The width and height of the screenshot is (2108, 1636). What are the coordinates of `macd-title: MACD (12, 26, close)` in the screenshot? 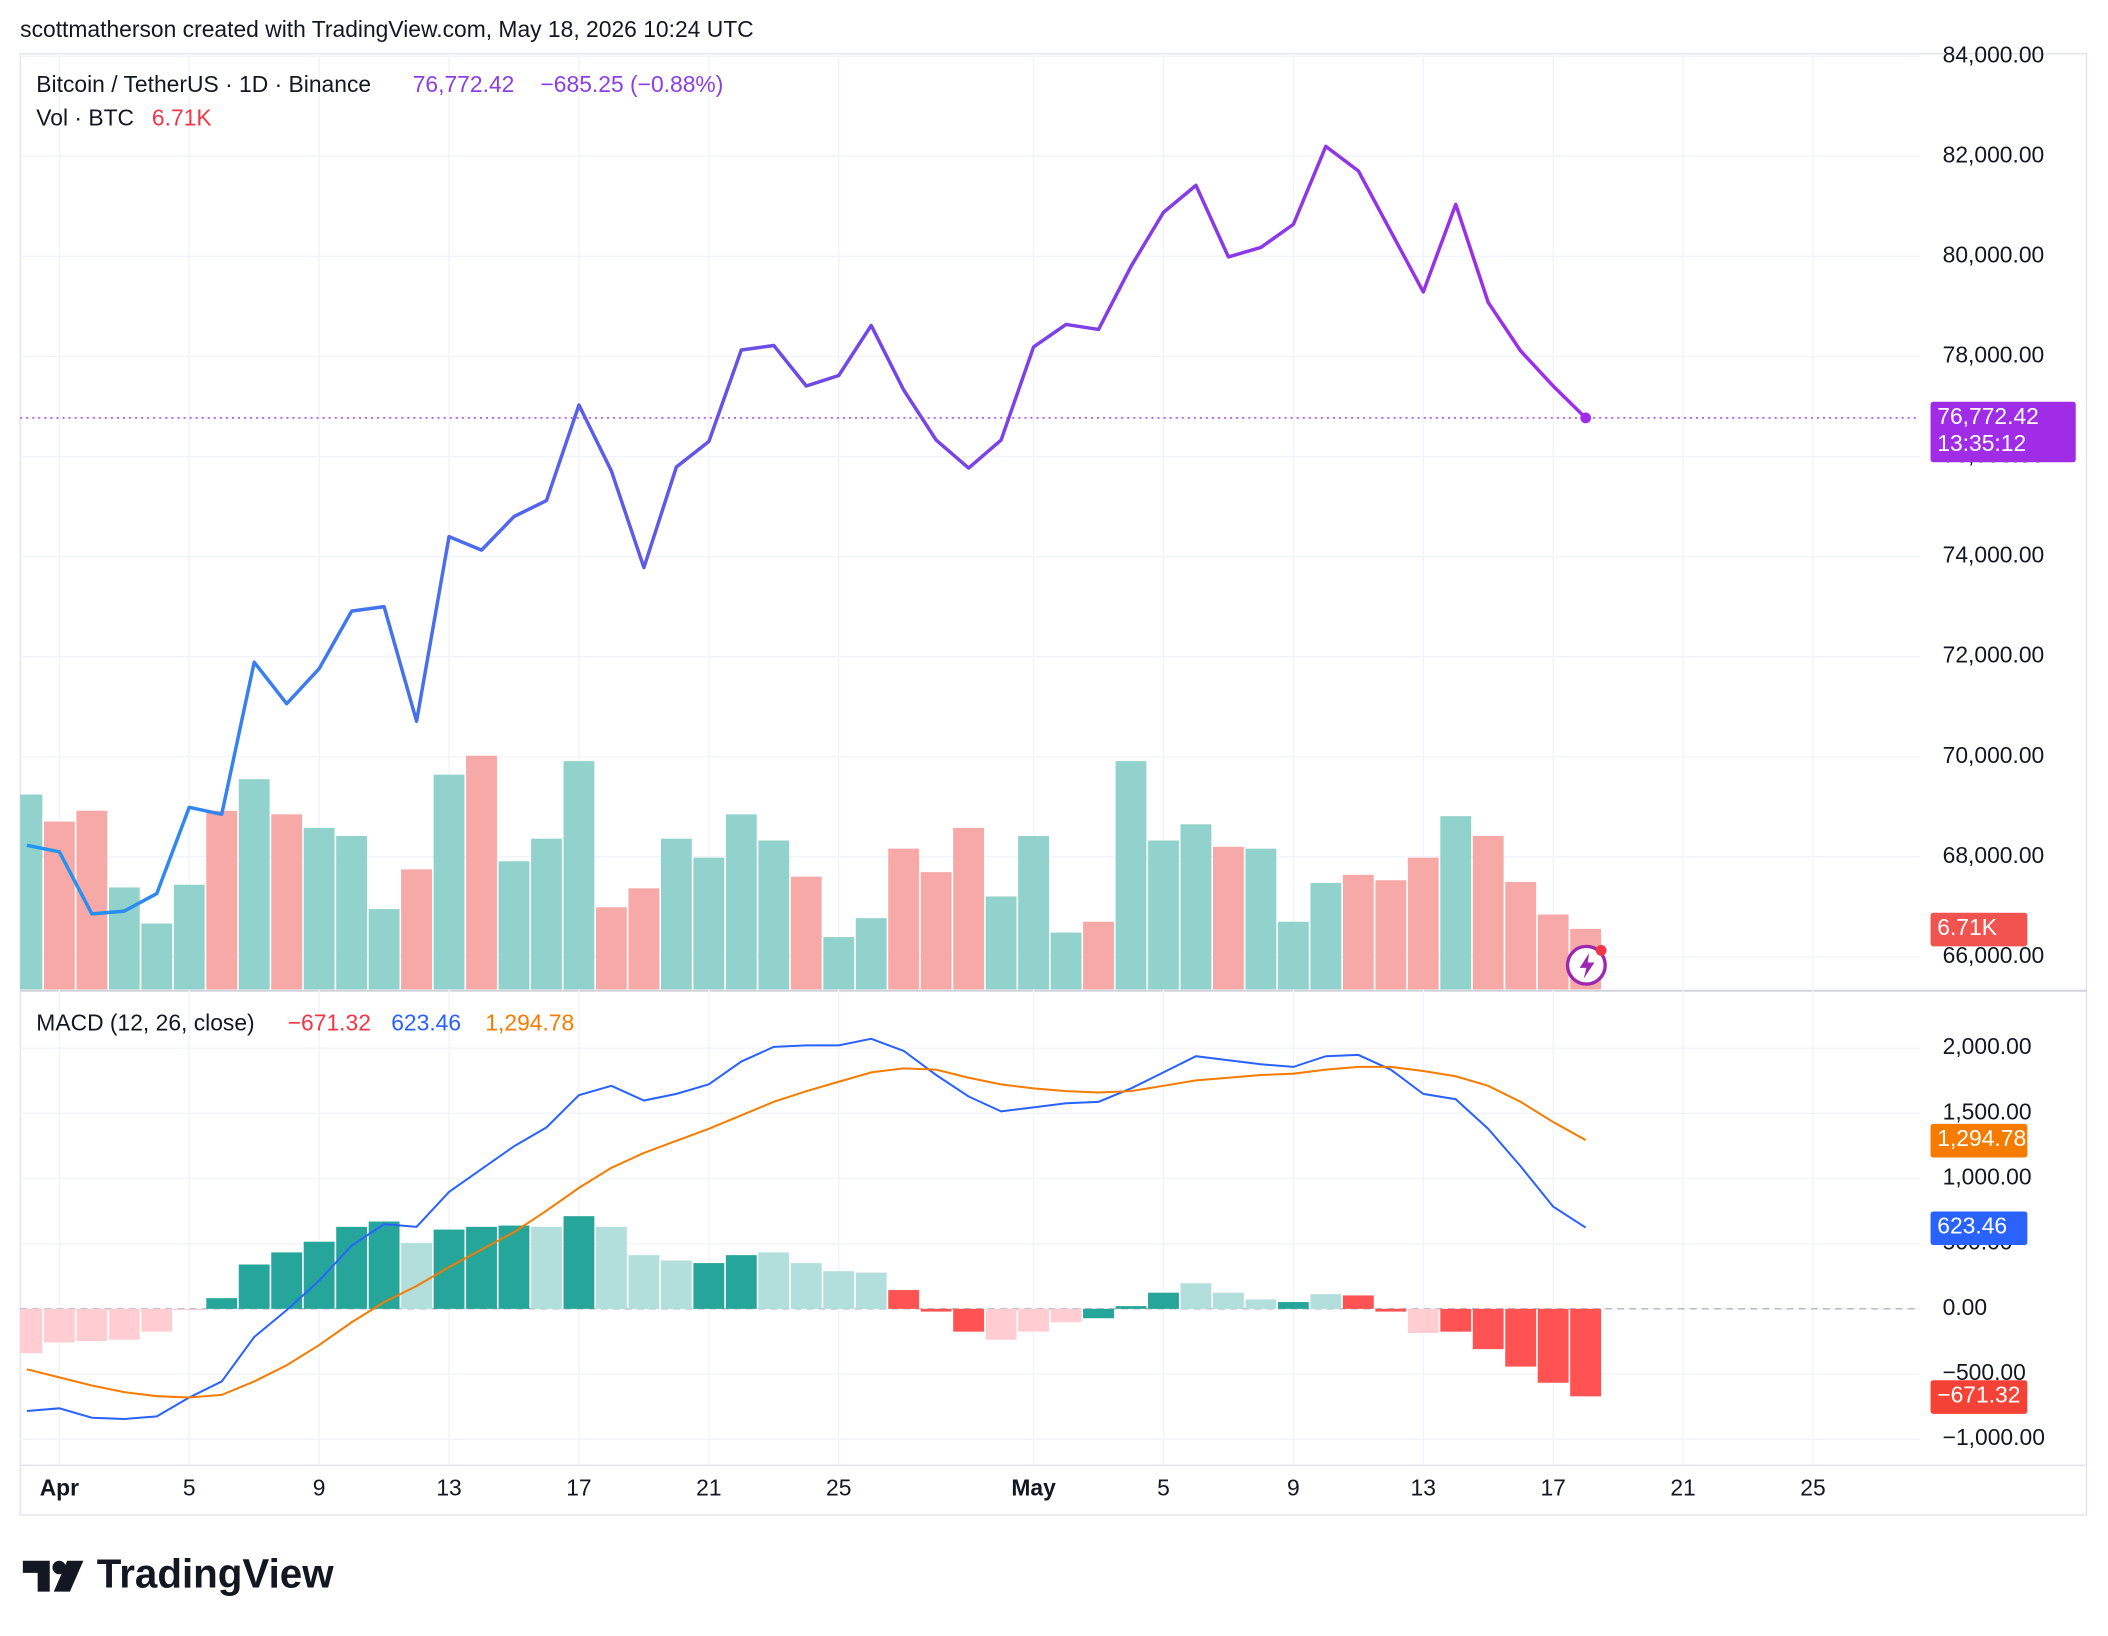 It's located at (145, 1022).